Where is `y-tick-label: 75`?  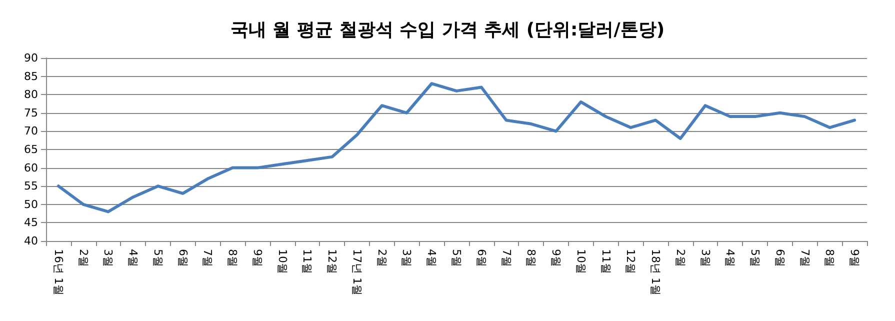 y-tick-label: 75 is located at coordinates (31, 113).